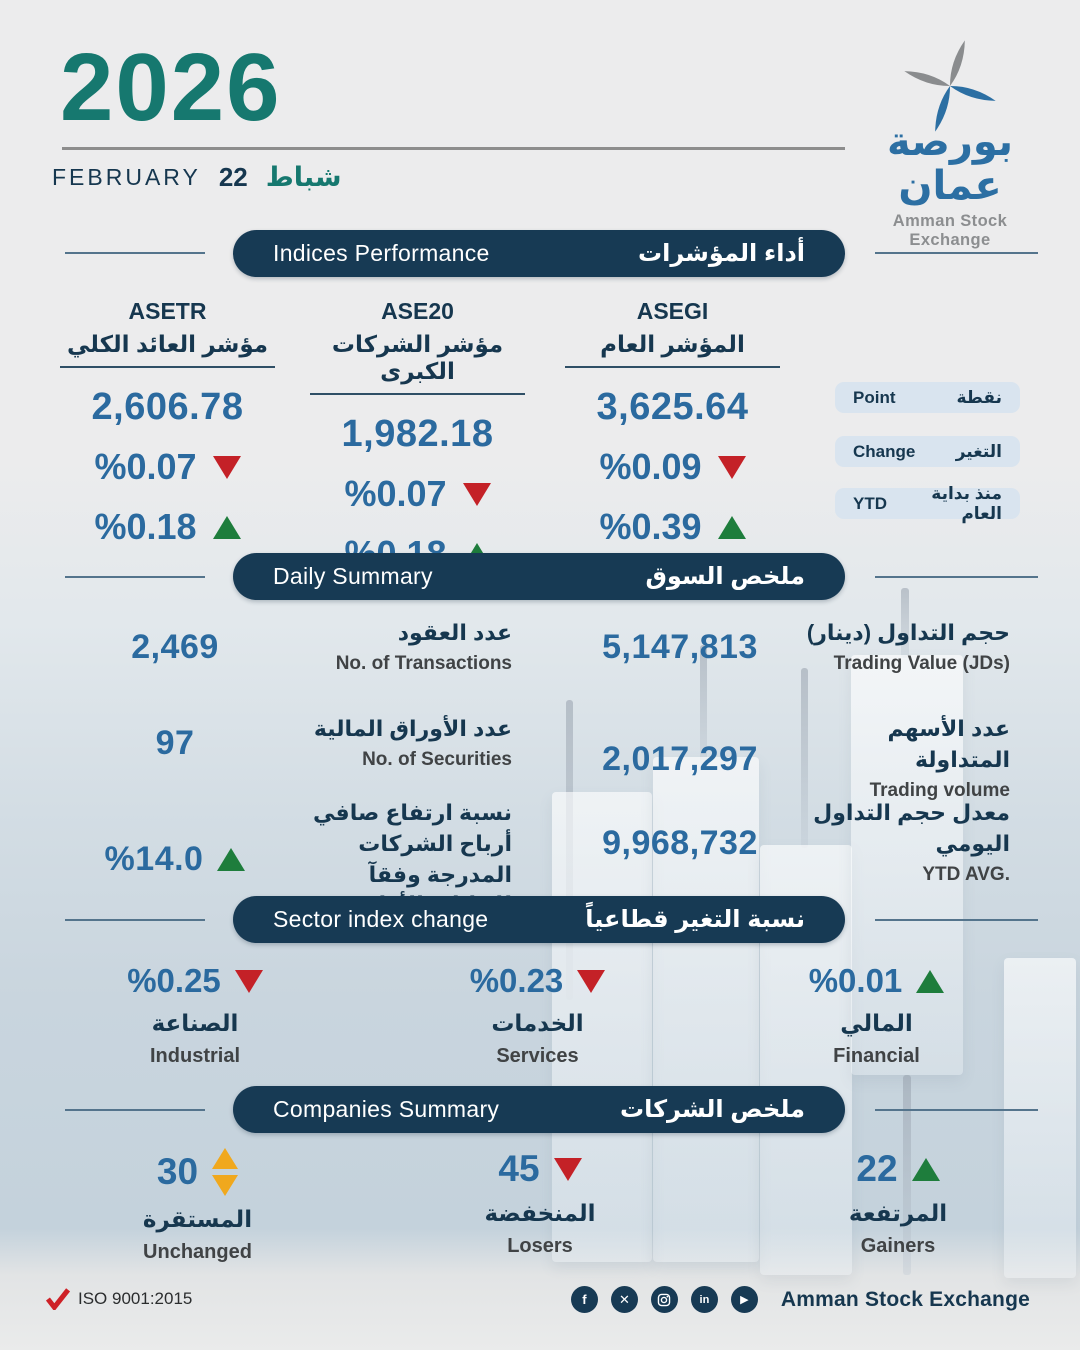  I want to click on footer-social-row: f ✕ in ▶ Amman Stock Exchange, so click(800, 1299).